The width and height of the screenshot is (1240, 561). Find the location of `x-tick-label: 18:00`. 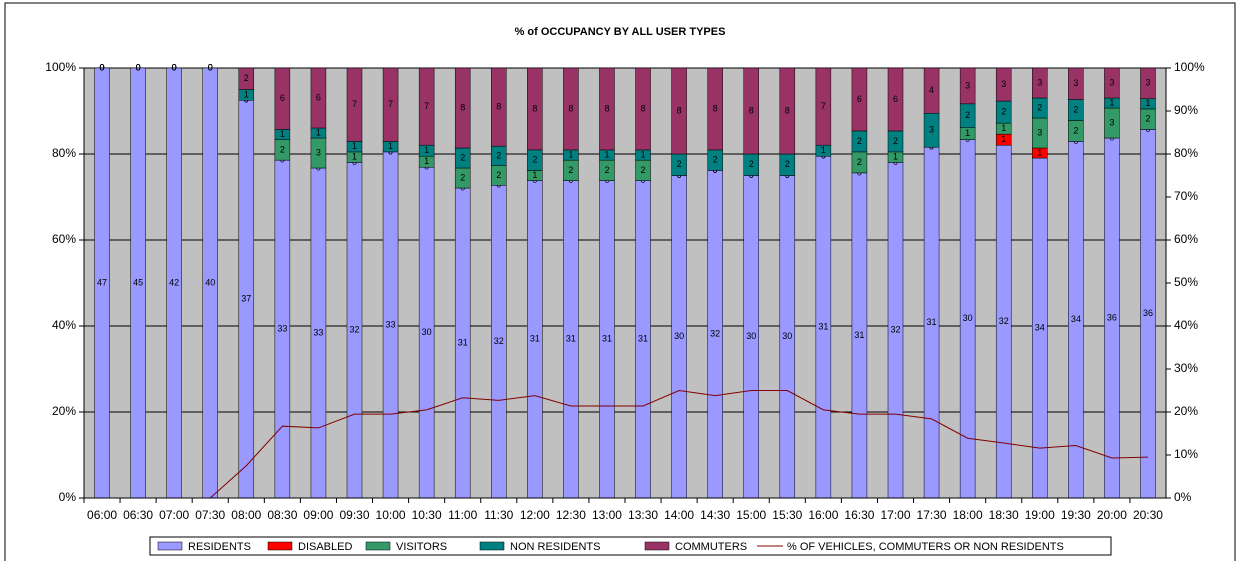

x-tick-label: 18:00 is located at coordinates (968, 515).